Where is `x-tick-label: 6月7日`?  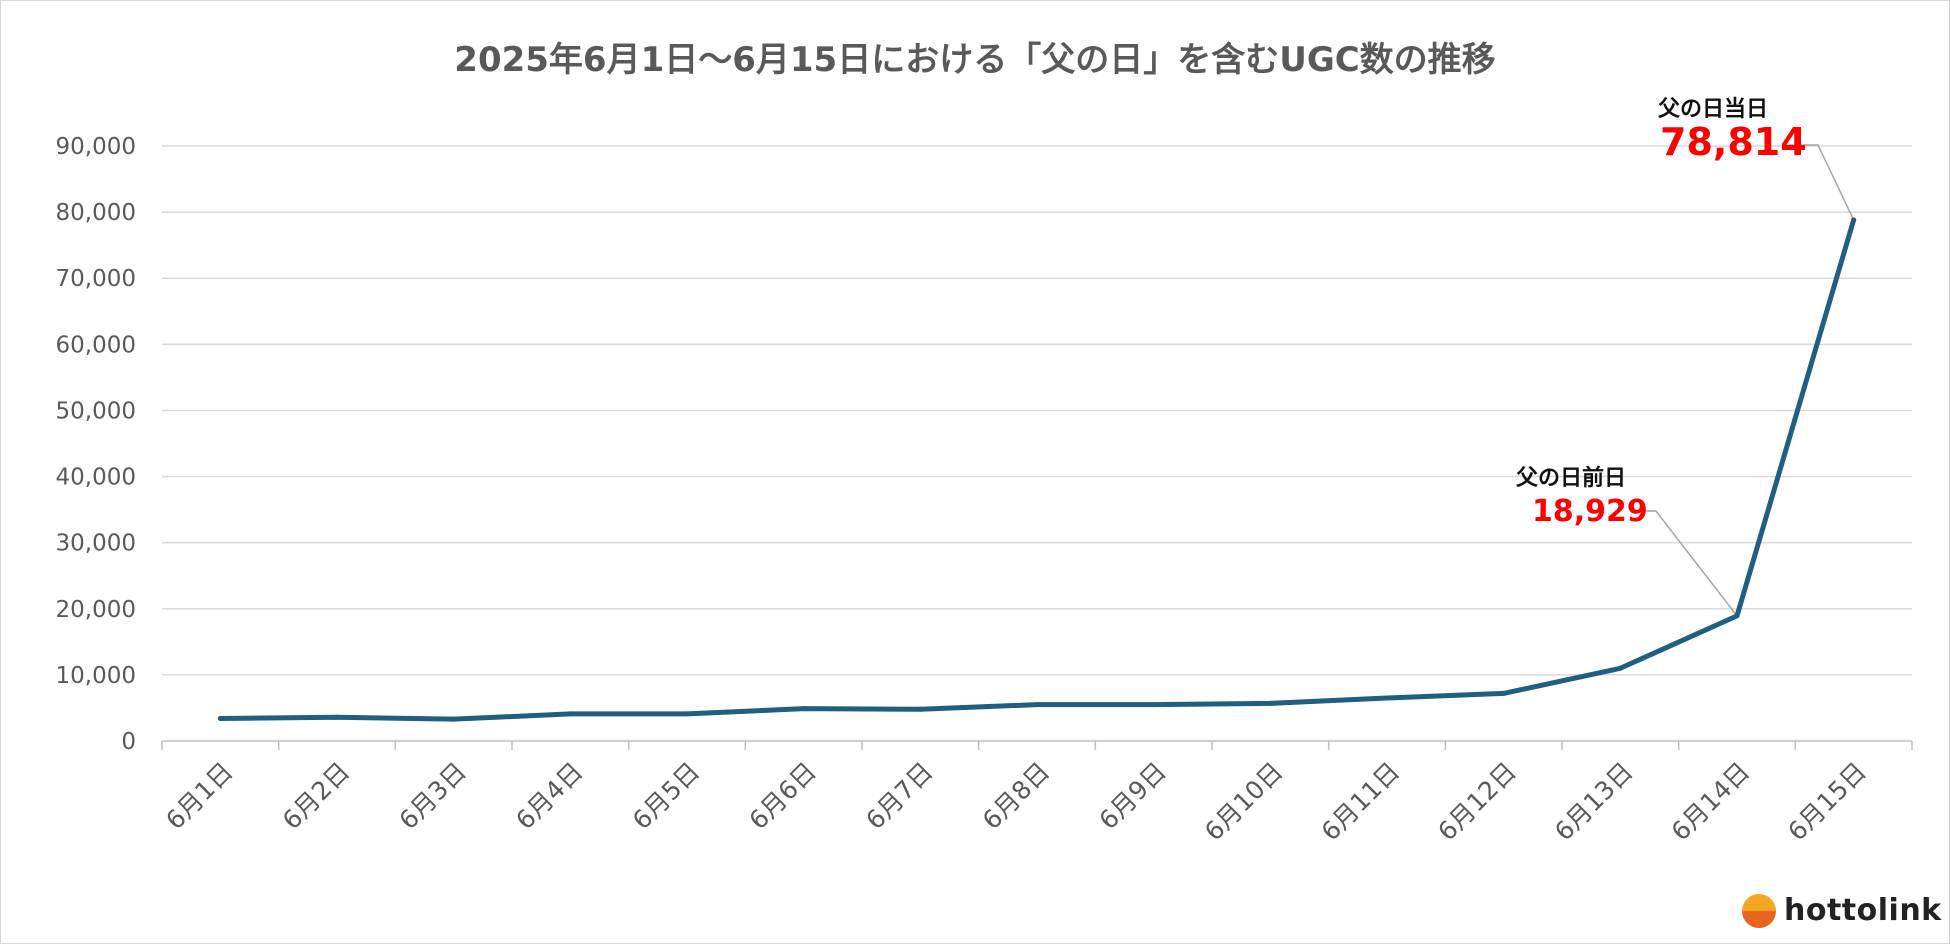 x-tick-label: 6月7日 is located at coordinates (899, 796).